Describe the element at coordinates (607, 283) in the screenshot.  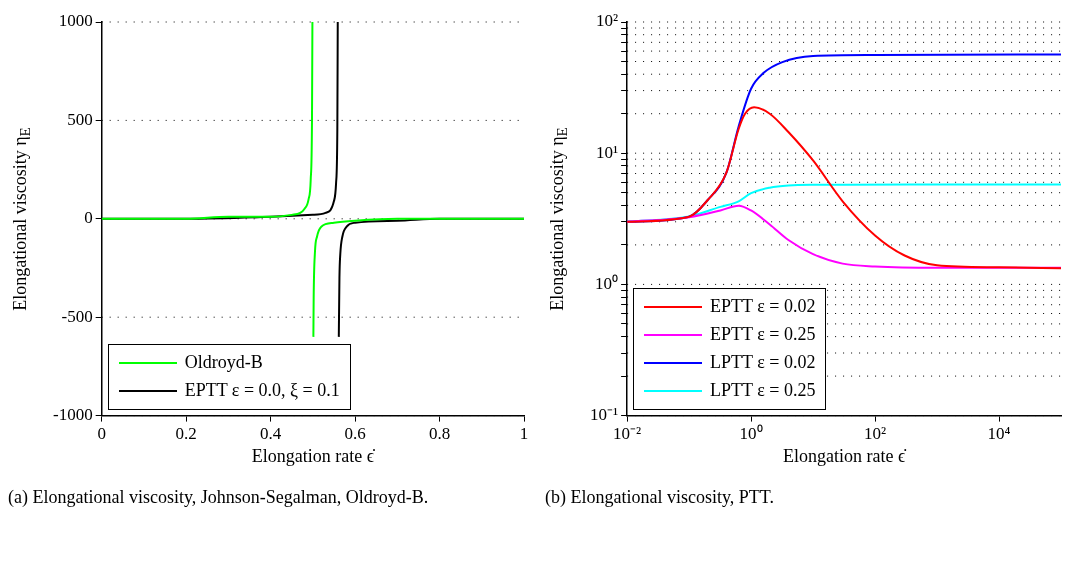
I see `y-tick-label: 10⁰` at that location.